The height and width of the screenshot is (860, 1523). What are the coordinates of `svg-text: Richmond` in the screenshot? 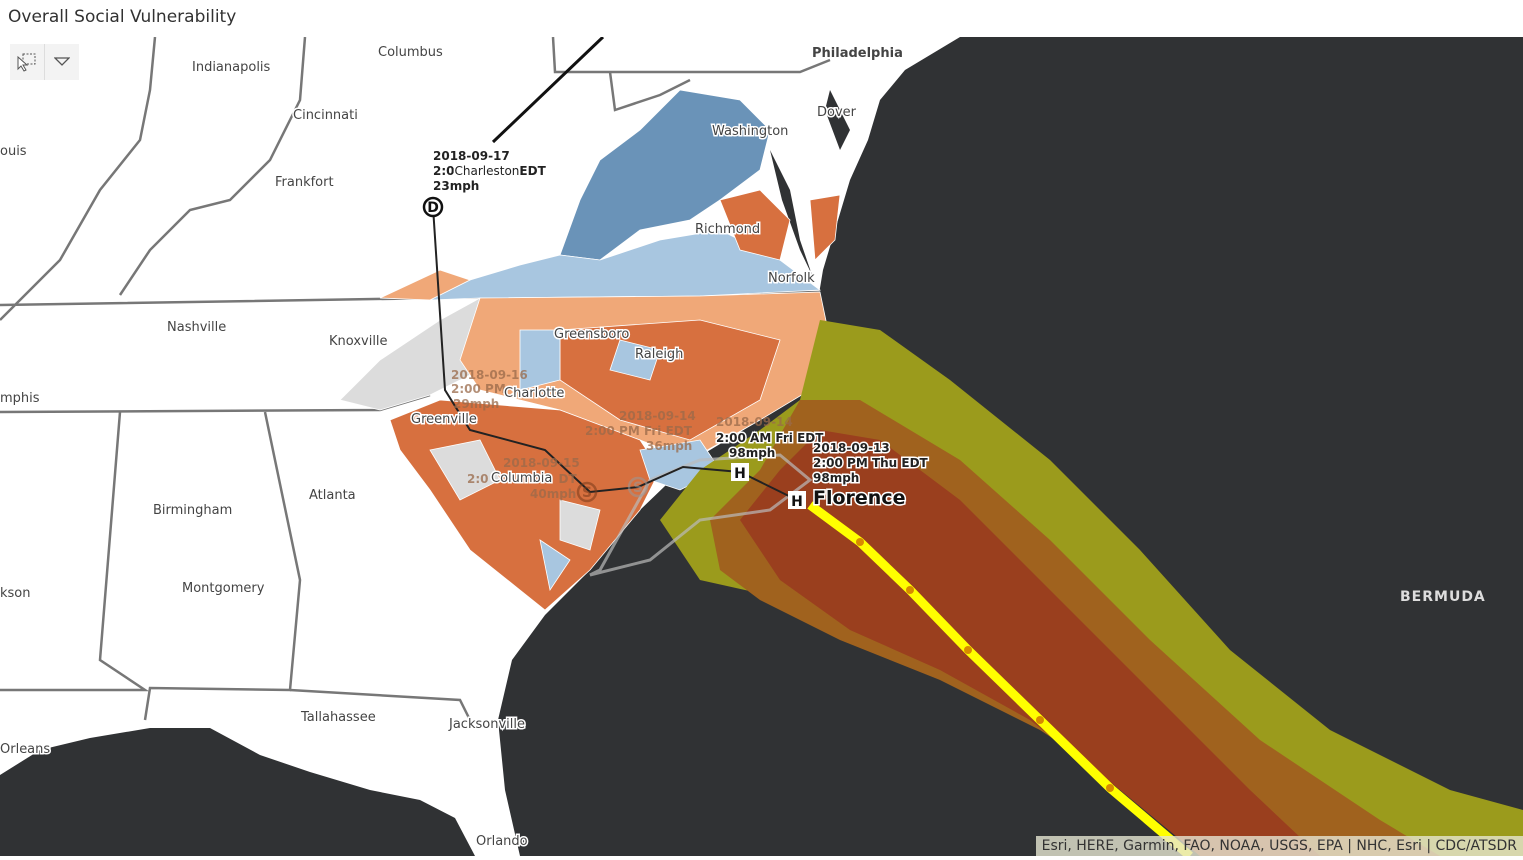 It's located at (727, 229).